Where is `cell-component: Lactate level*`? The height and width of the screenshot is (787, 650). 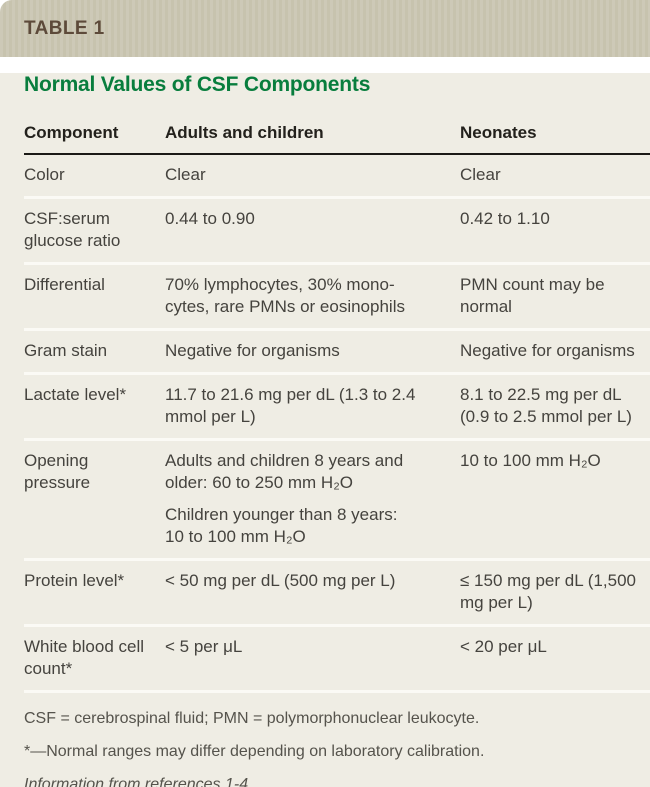
cell-component: Lactate level* is located at coordinates (94, 406).